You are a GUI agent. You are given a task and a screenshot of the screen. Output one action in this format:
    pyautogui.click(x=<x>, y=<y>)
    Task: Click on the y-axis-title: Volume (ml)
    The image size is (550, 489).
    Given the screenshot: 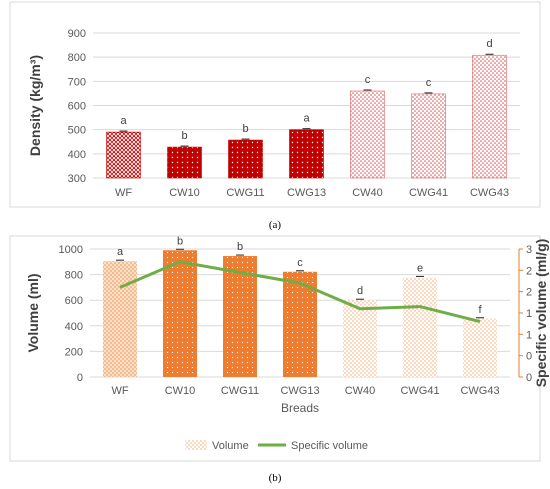 What is the action you would take?
    pyautogui.click(x=33, y=312)
    